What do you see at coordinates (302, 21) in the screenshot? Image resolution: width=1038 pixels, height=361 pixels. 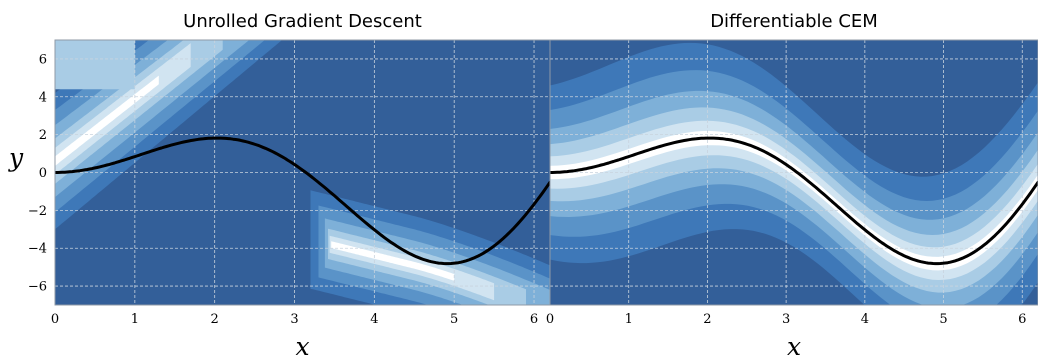 I see `chart-title: Unrolled Gradient Descent` at bounding box center [302, 21].